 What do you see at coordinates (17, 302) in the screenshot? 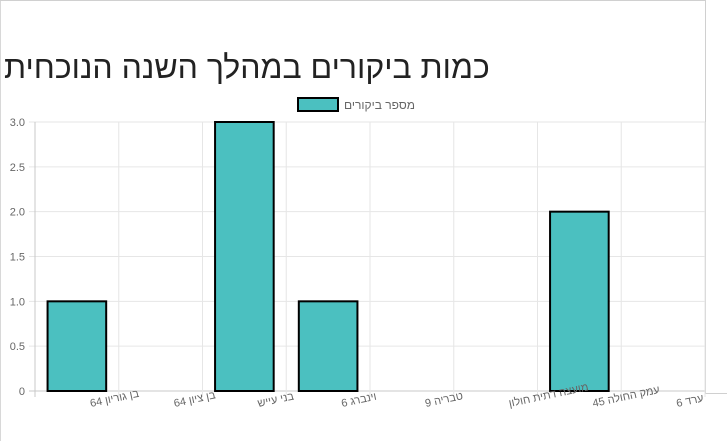
I see `y-tick-label: 1.0` at bounding box center [17, 302].